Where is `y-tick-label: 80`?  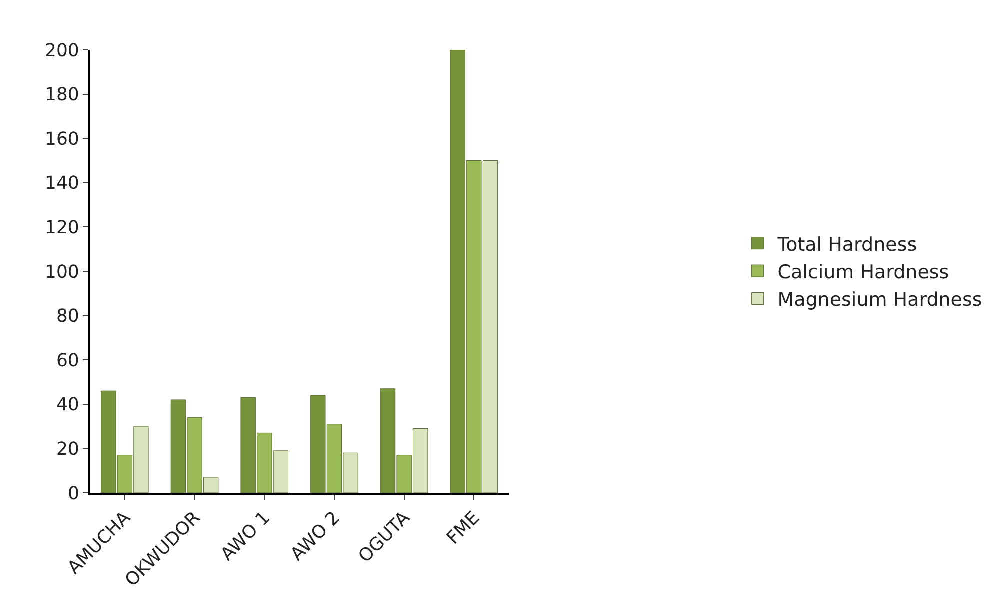 y-tick-label: 80 is located at coordinates (68, 317).